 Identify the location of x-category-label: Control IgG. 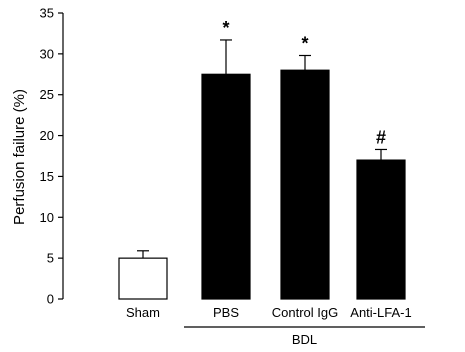
(305, 312).